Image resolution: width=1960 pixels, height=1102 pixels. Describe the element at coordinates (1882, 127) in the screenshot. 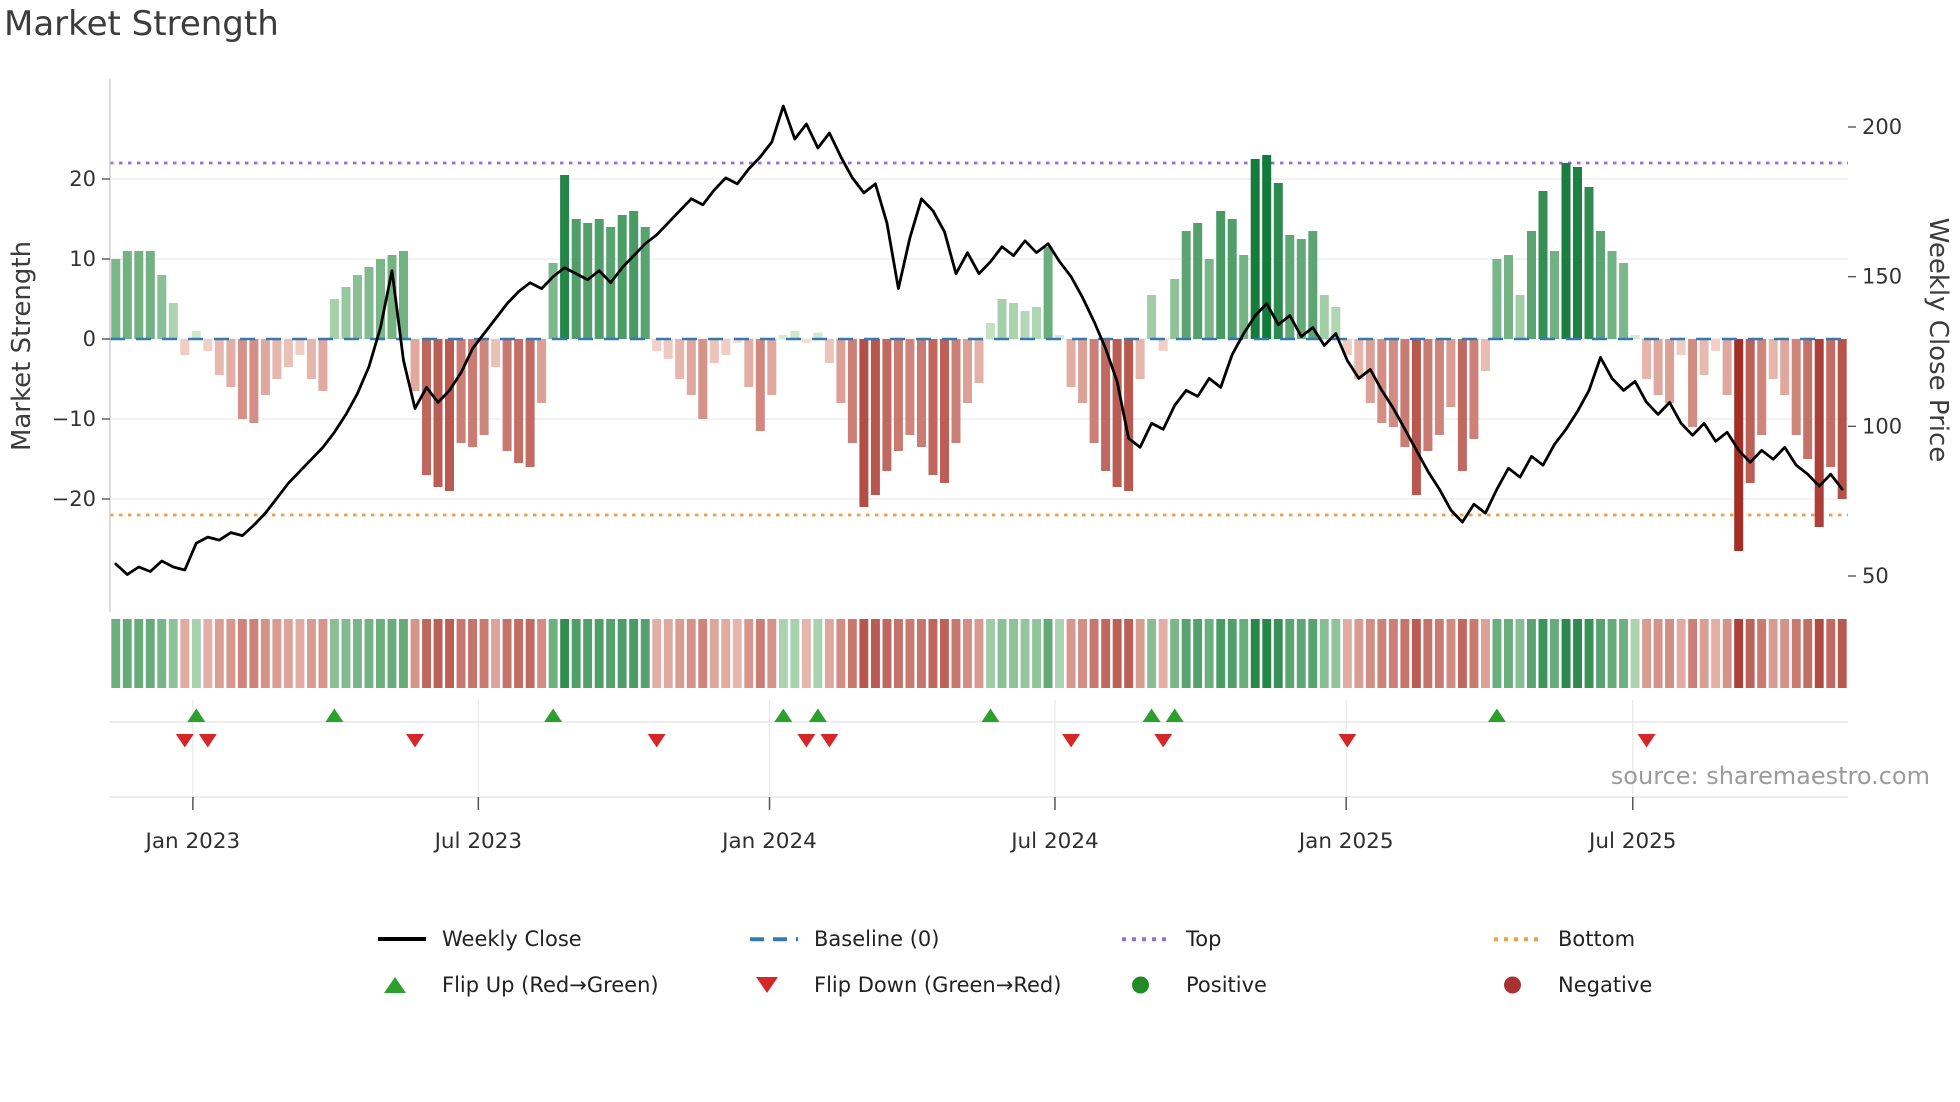

I see `right-axis-tick-label: 200` at that location.